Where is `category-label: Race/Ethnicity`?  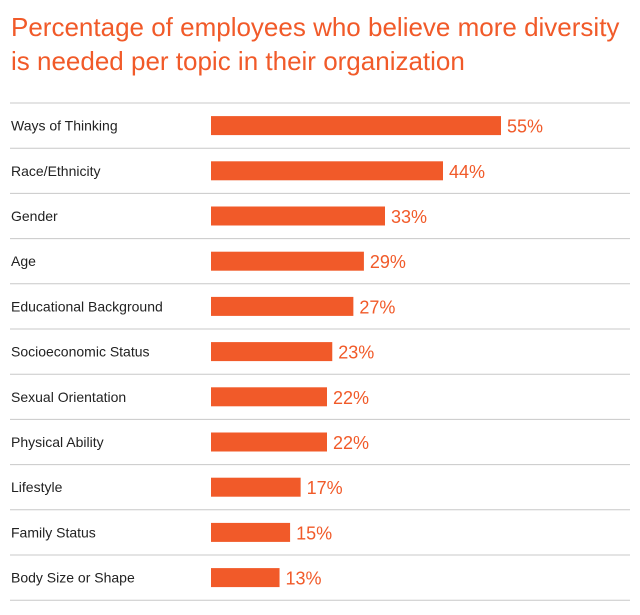
category-label: Race/Ethnicity is located at coordinates (55, 171).